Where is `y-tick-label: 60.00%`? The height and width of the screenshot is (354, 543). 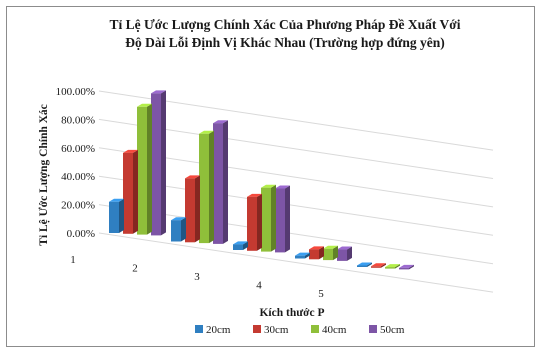
y-tick-label: 60.00% is located at coordinates (78, 149).